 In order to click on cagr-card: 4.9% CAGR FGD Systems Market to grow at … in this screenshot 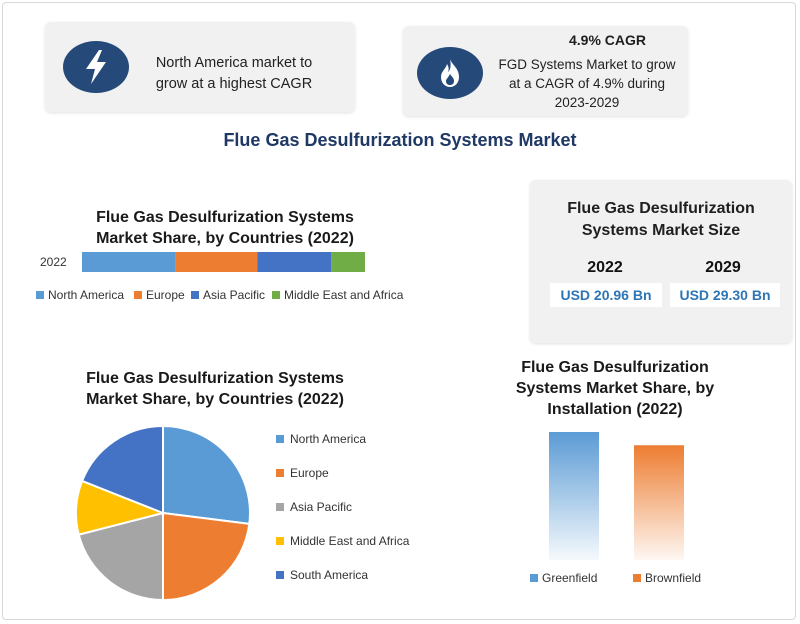, I will do `click(545, 71)`.